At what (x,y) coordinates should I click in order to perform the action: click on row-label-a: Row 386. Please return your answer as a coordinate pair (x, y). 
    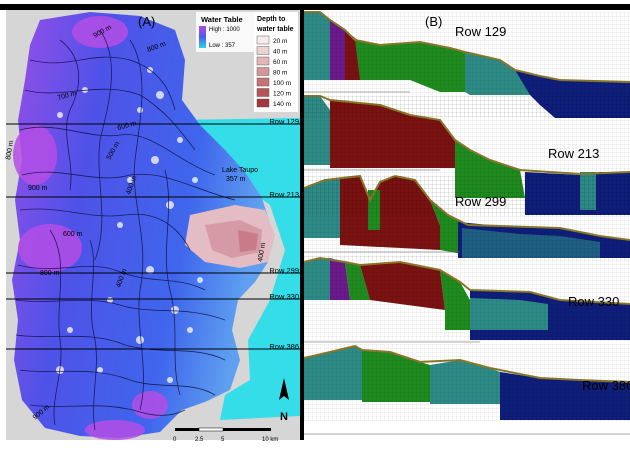
    Looking at the image, I should click on (284, 346).